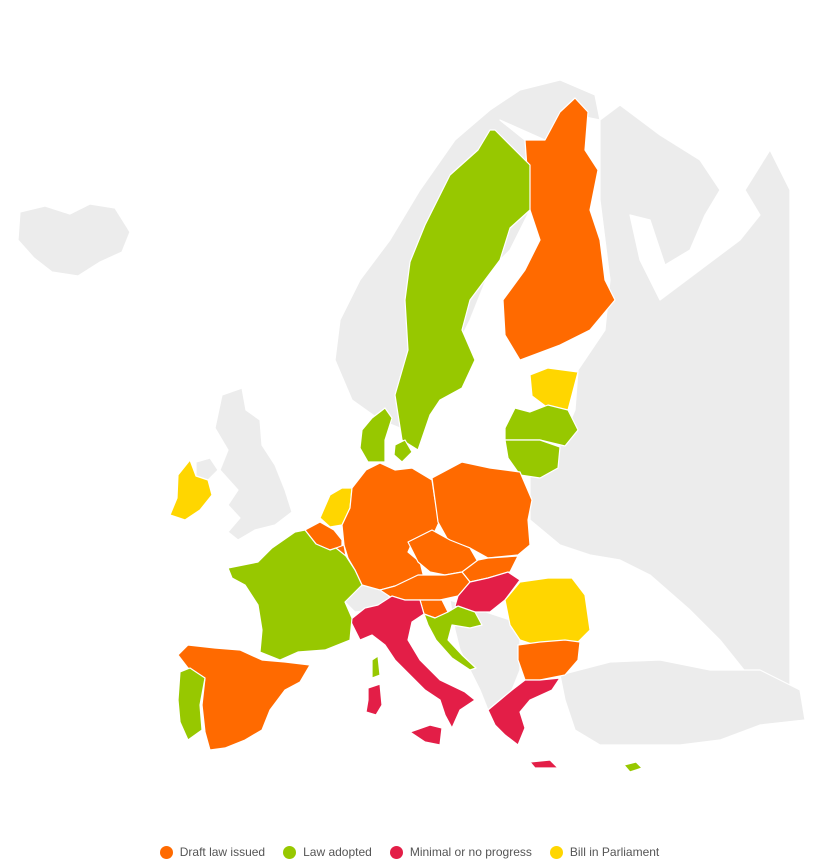 This screenshot has width=819, height=863. What do you see at coordinates (614, 852) in the screenshot?
I see `legend-label-parliament: Bill in Parliament` at bounding box center [614, 852].